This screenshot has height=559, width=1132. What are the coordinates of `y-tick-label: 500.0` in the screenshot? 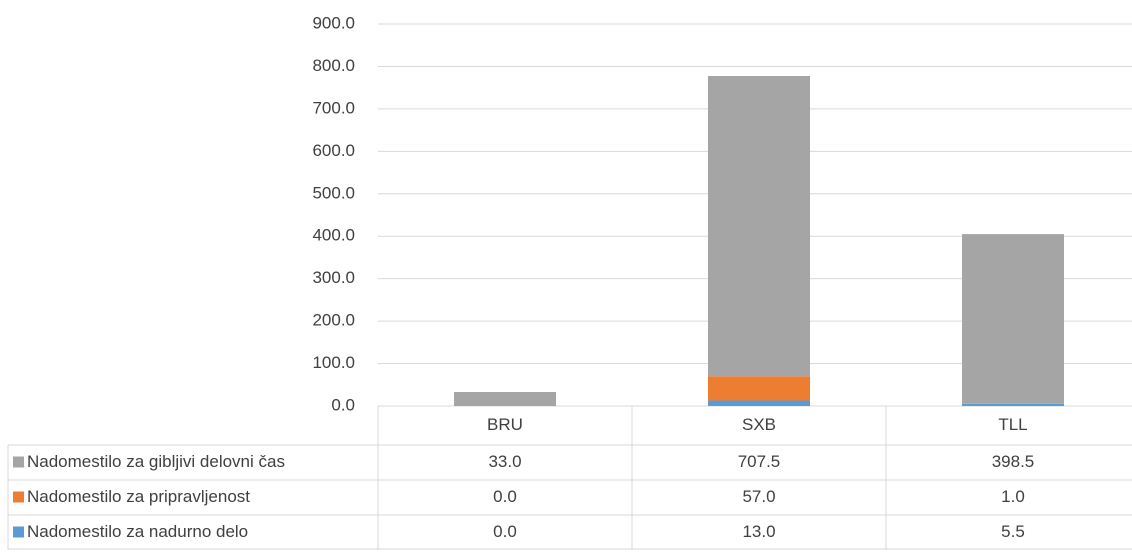 It's located at (333, 192).